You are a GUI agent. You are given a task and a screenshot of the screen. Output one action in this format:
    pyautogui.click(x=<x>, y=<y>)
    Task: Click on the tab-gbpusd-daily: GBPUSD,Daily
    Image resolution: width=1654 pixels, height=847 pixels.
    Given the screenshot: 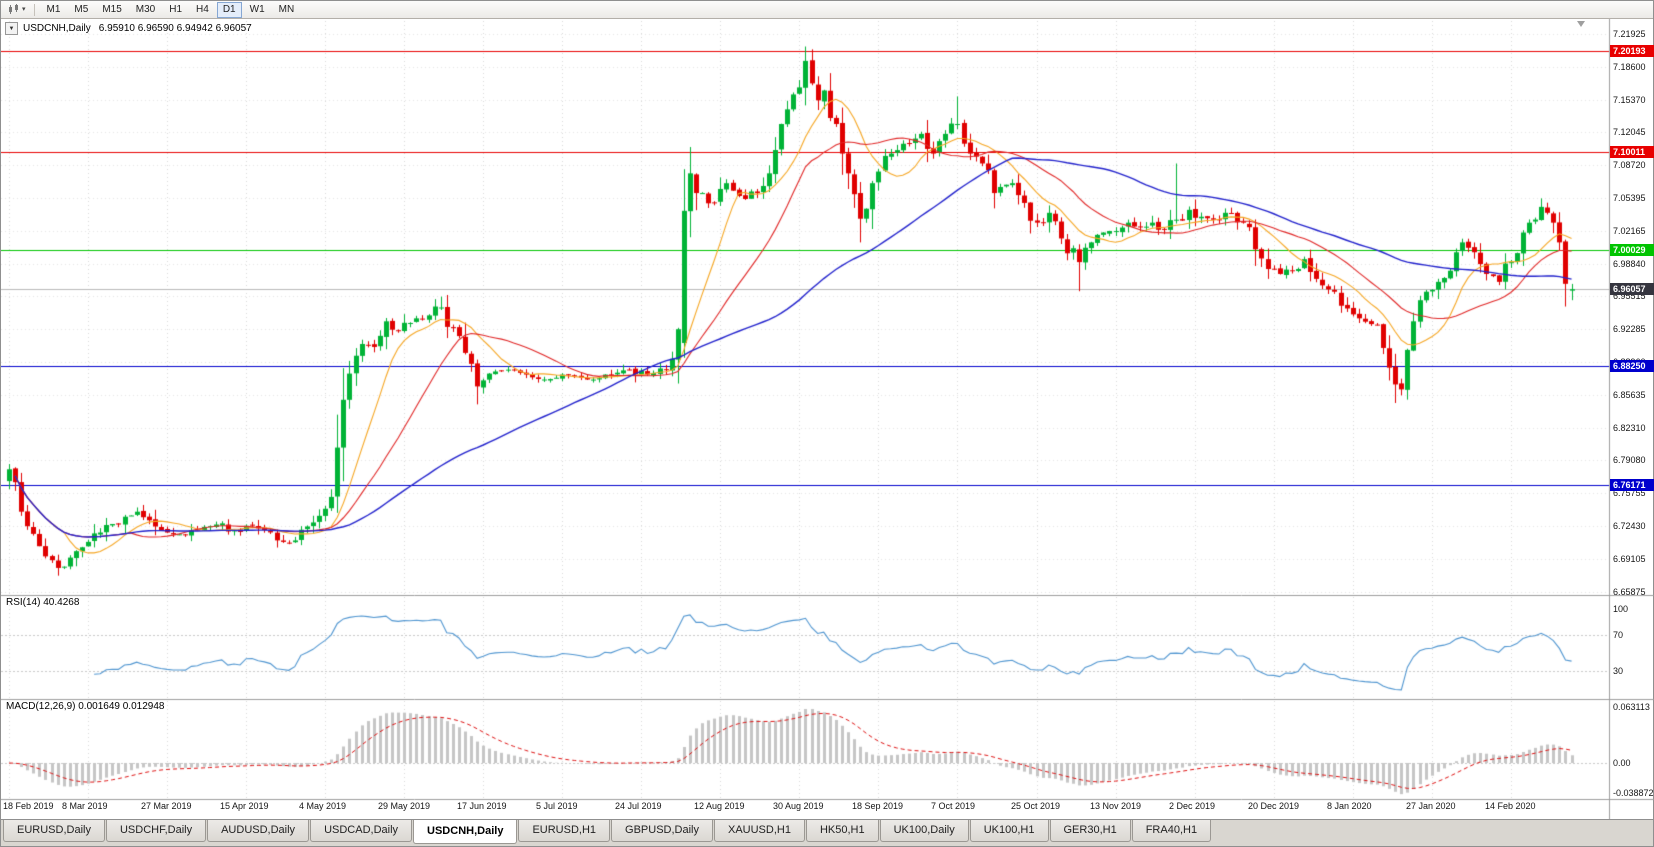 What is the action you would take?
    pyautogui.click(x=662, y=831)
    